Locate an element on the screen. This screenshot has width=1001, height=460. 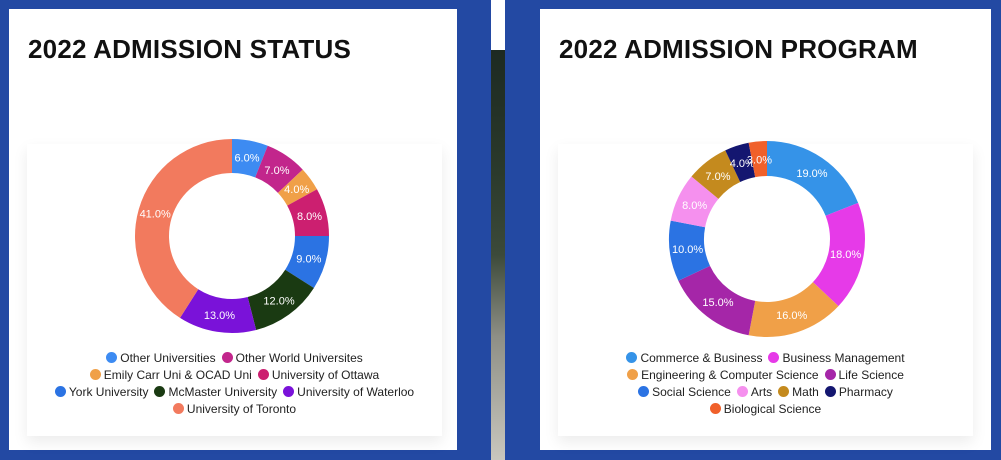
legend-item-commerce-business: Commerce & Business is located at coordinates (694, 358).